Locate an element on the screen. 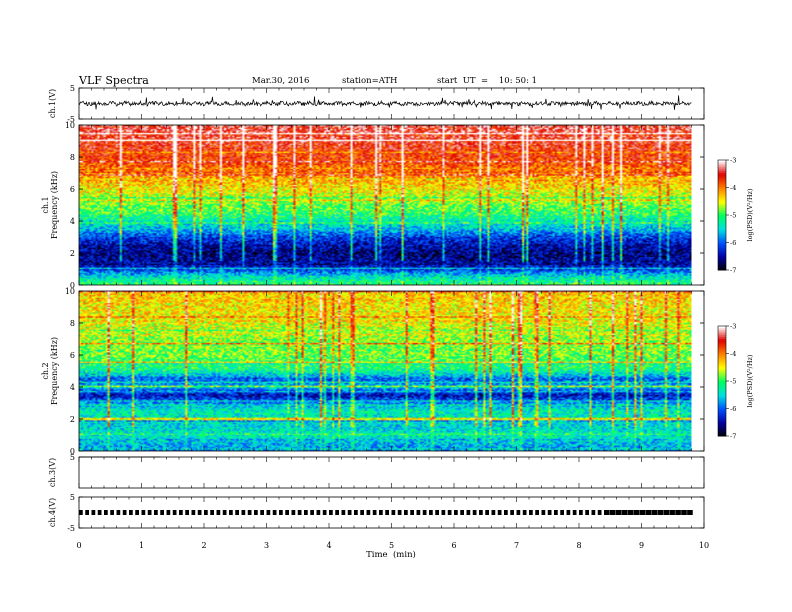 The image size is (792, 612). ch4-pulse-train is located at coordinates (386, 512).